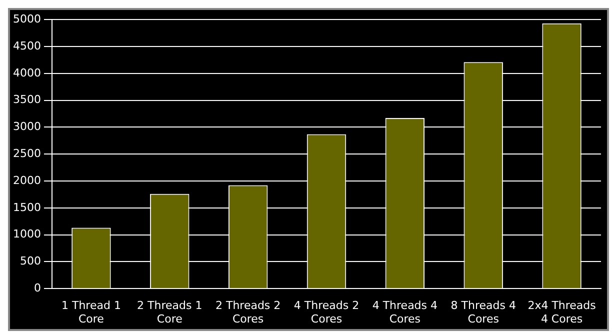 The width and height of the screenshot is (613, 335). I want to click on x-tick-label: 2x4 Threads 4 Cores, so click(562, 312).